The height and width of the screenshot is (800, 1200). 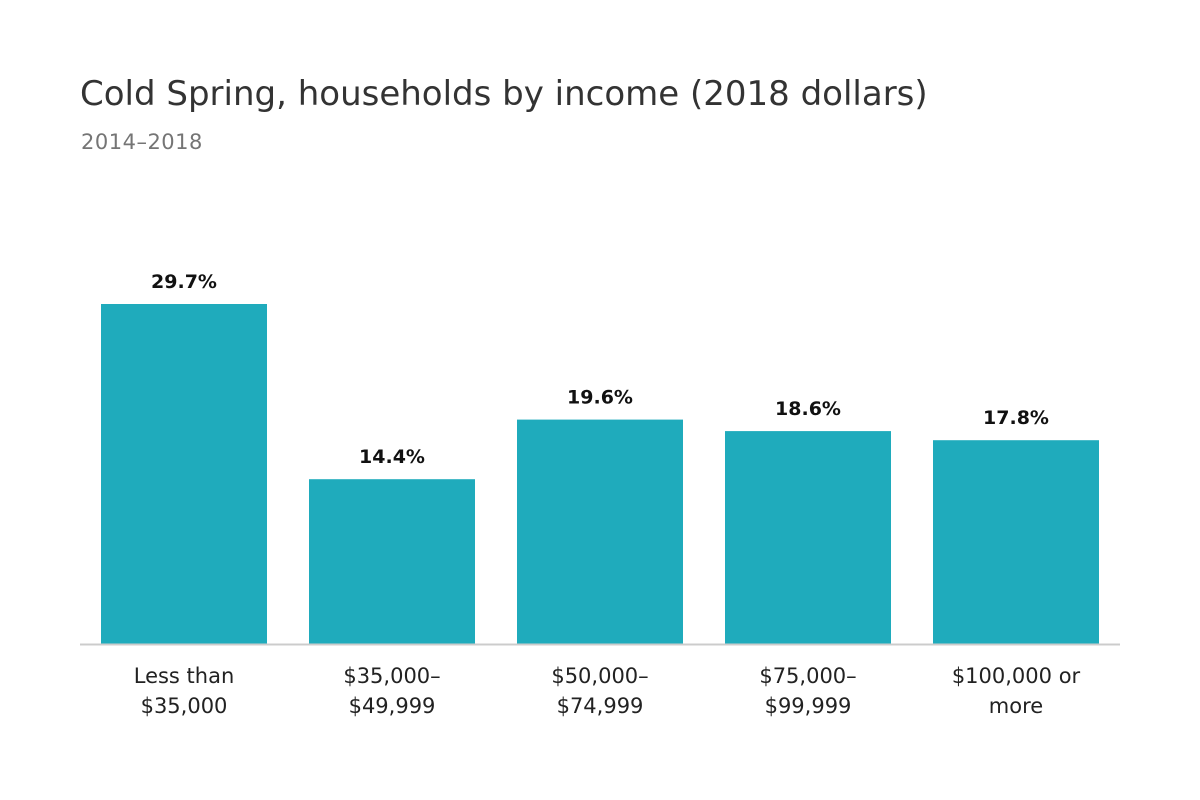 What do you see at coordinates (1016, 691) in the screenshot?
I see `x-tick-label-5: $100,000 or more` at bounding box center [1016, 691].